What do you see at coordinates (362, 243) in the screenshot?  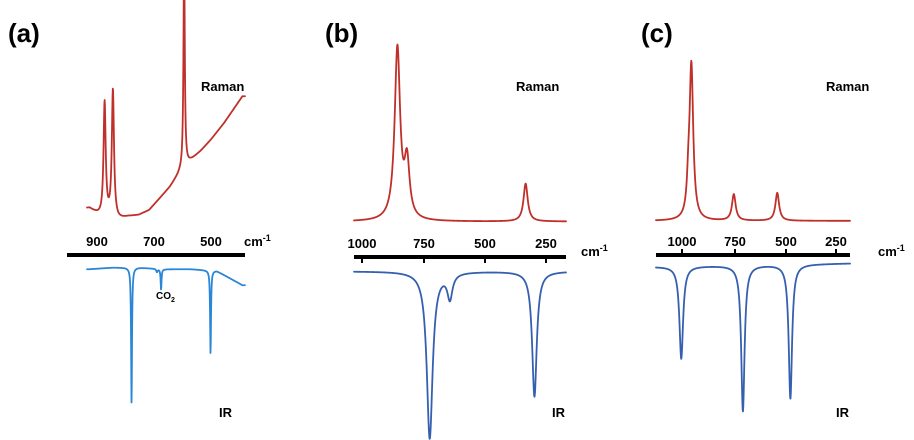 I see `panel-b-tick-label-1000: 1000` at bounding box center [362, 243].